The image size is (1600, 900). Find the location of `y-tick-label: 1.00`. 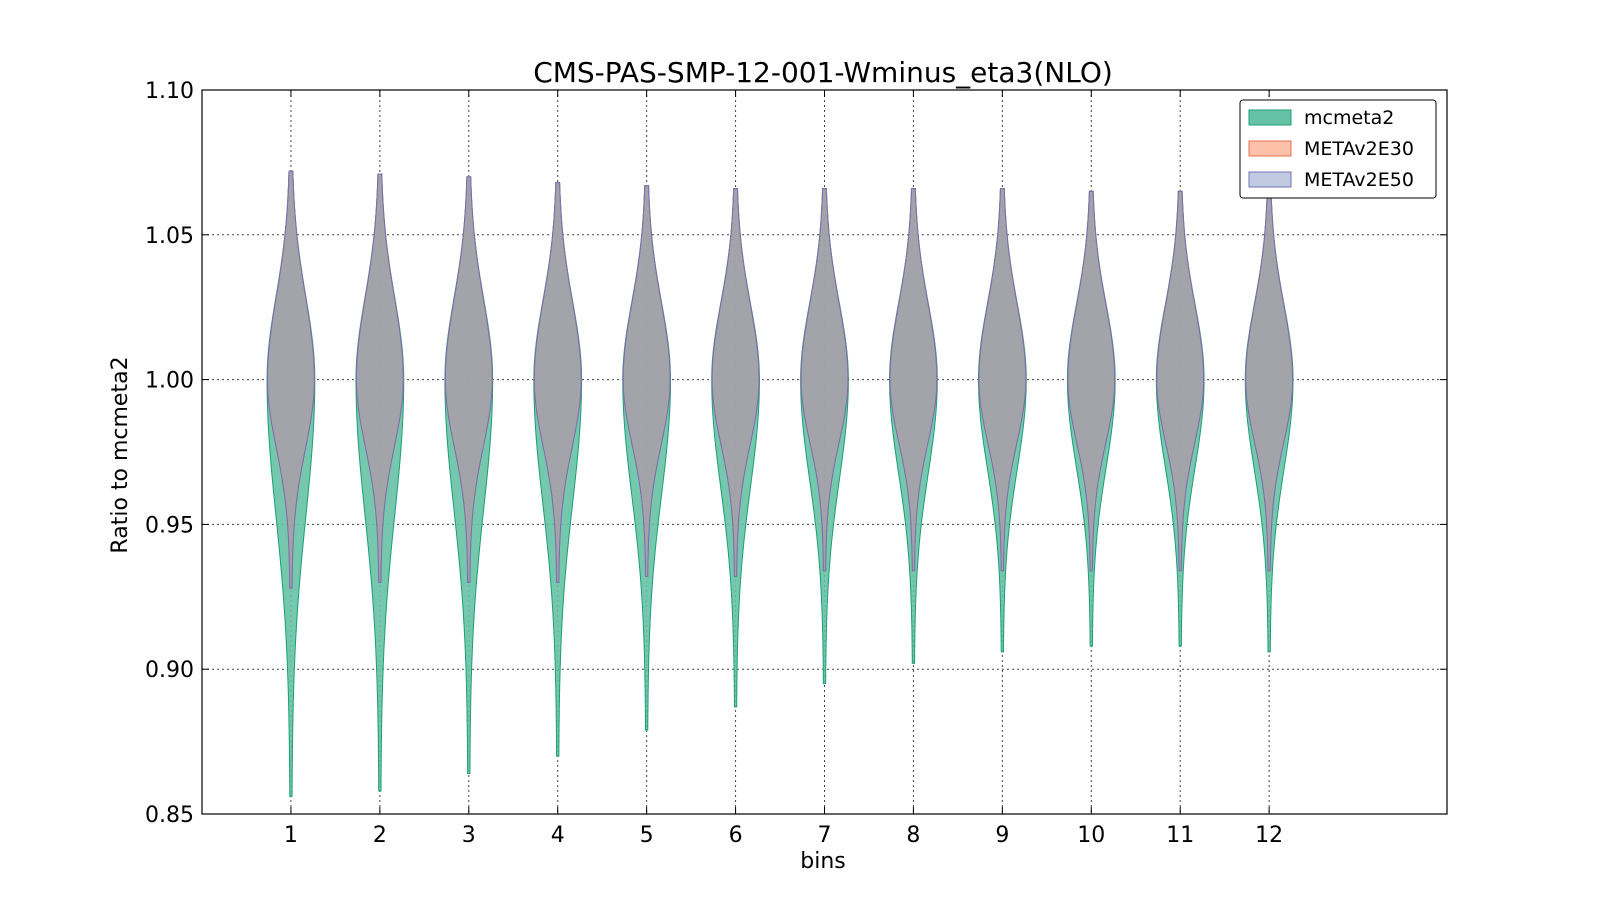

y-tick-label: 1.00 is located at coordinates (169, 381).